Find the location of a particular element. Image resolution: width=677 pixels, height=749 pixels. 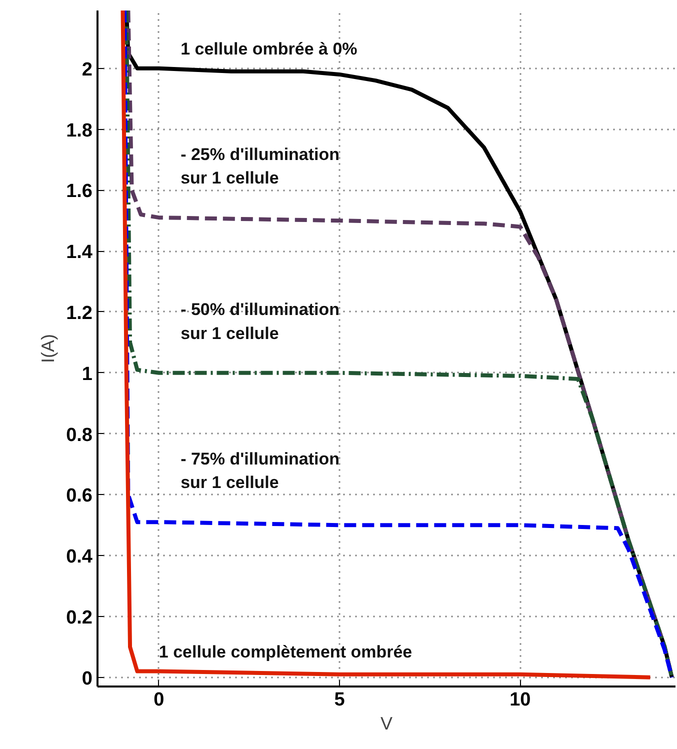

y-tick-label: 1.2 is located at coordinates (79, 313).